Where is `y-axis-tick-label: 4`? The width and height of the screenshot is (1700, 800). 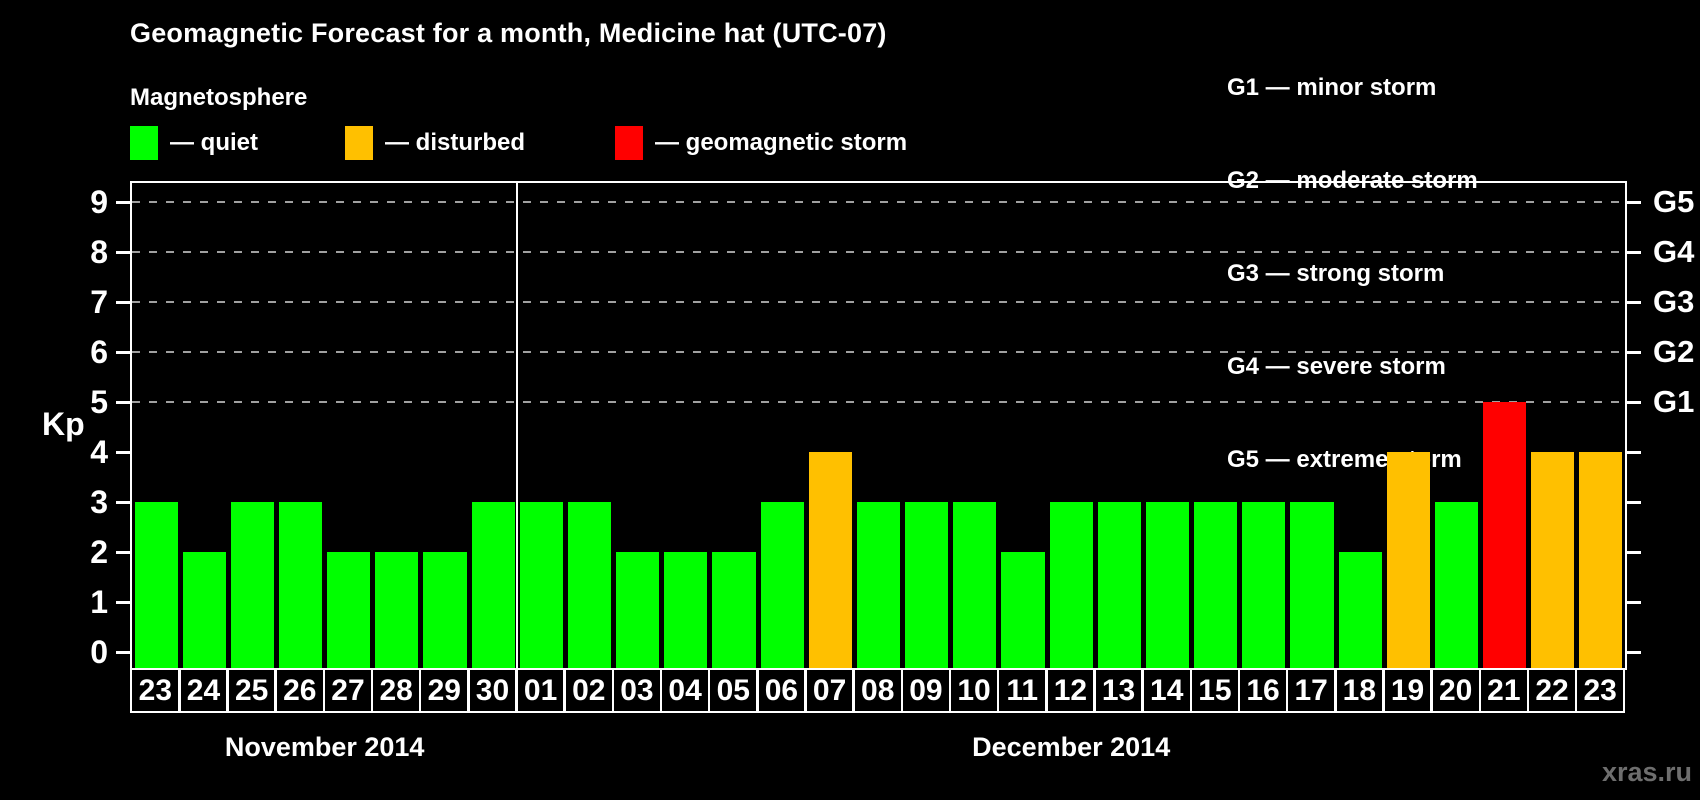 y-axis-tick-label: 4 is located at coordinates (99, 452).